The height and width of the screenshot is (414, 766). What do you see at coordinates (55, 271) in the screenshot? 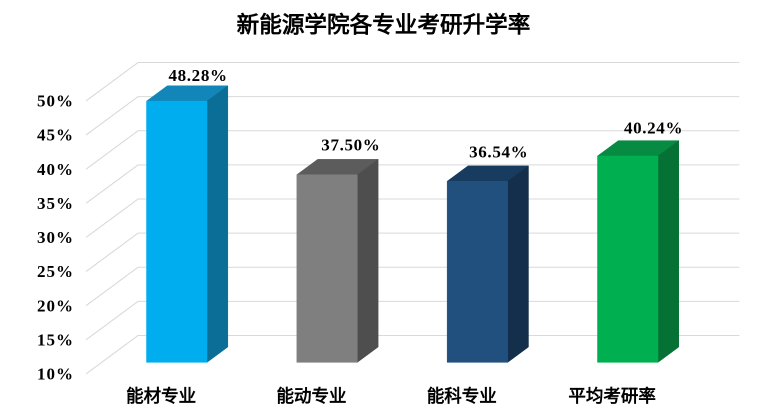
I see `y-tick-label-25%: 25%` at bounding box center [55, 271].